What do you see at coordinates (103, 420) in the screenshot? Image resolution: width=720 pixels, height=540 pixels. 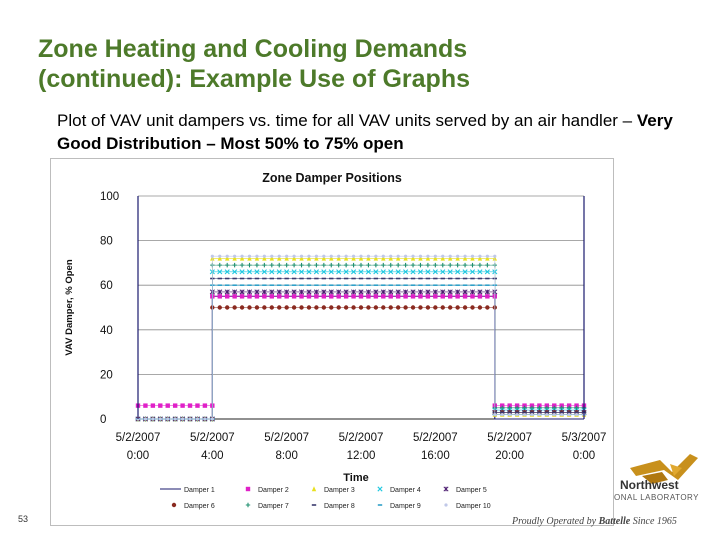 I see `y-tick-label: 0` at bounding box center [103, 420].